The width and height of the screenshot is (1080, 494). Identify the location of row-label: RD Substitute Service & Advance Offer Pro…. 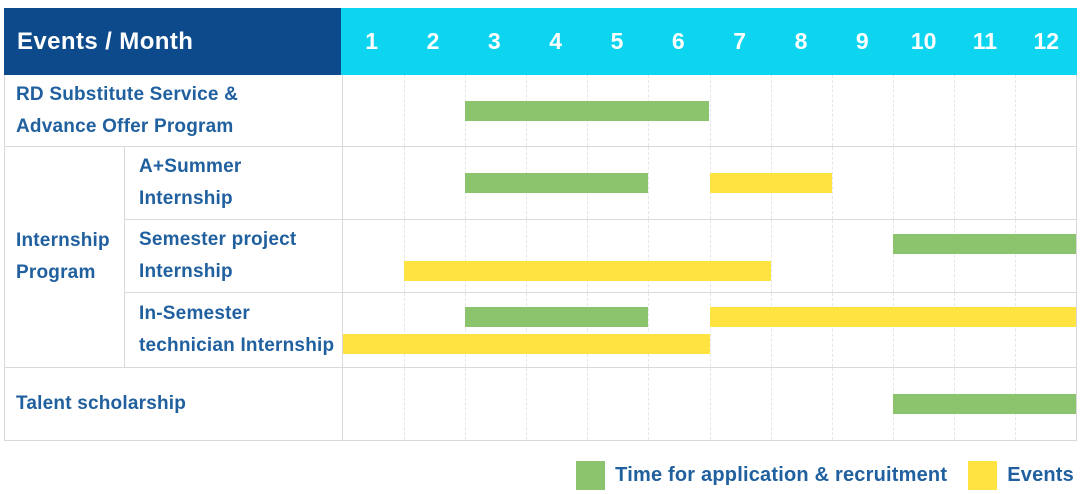
(173, 110).